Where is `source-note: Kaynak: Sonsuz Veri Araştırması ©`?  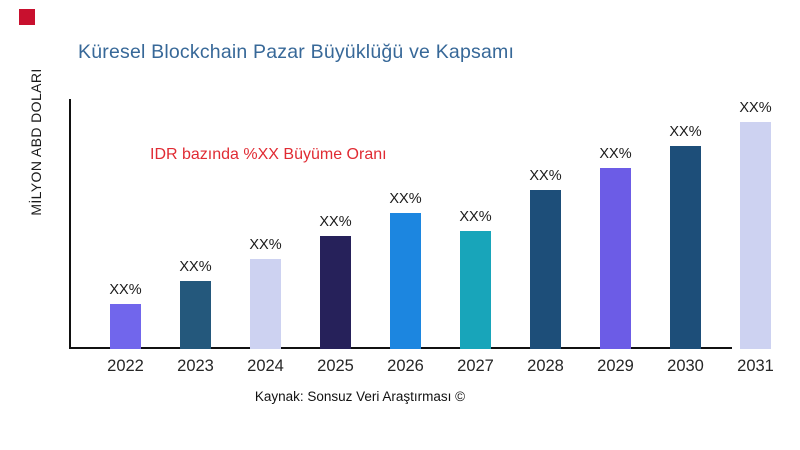 source-note: Kaynak: Sonsuz Veri Araştırması © is located at coordinates (360, 396).